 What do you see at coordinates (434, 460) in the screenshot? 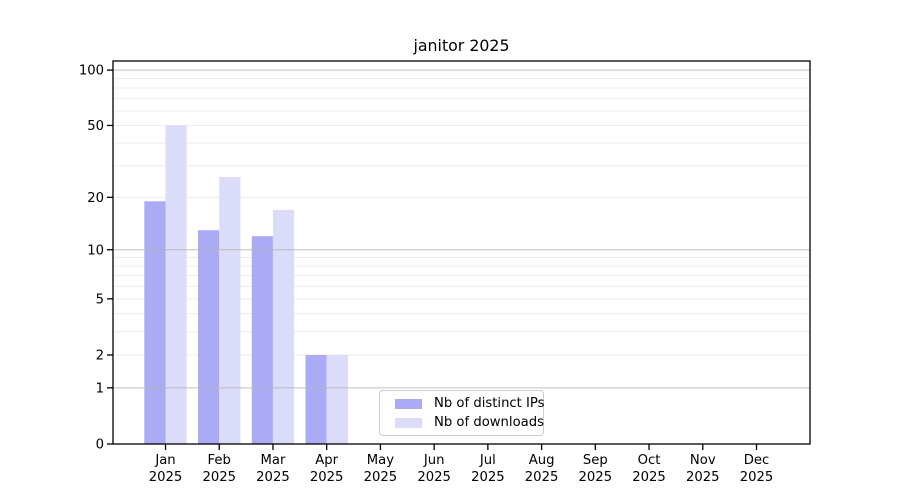
I see `x-tick-label-month: Jun` at bounding box center [434, 460].